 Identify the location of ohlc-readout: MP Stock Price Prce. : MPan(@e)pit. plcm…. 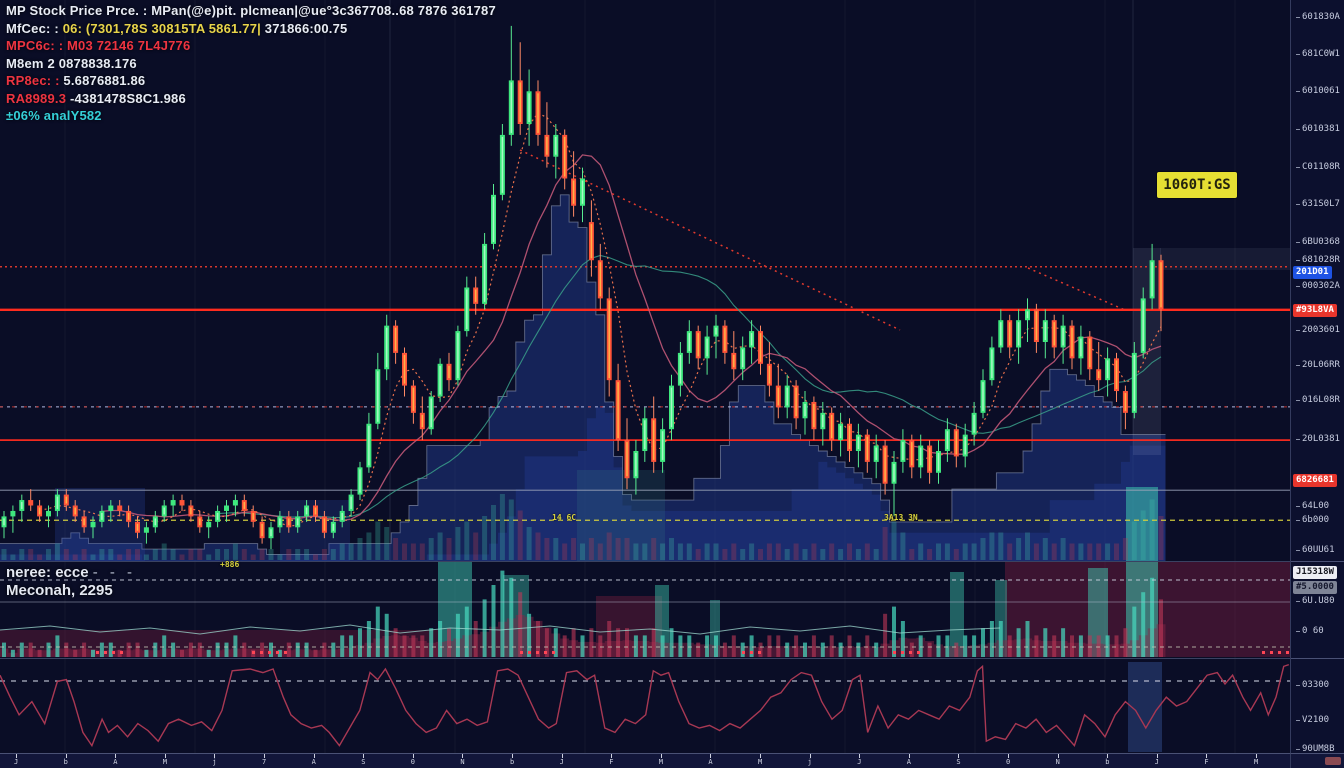
(251, 63).